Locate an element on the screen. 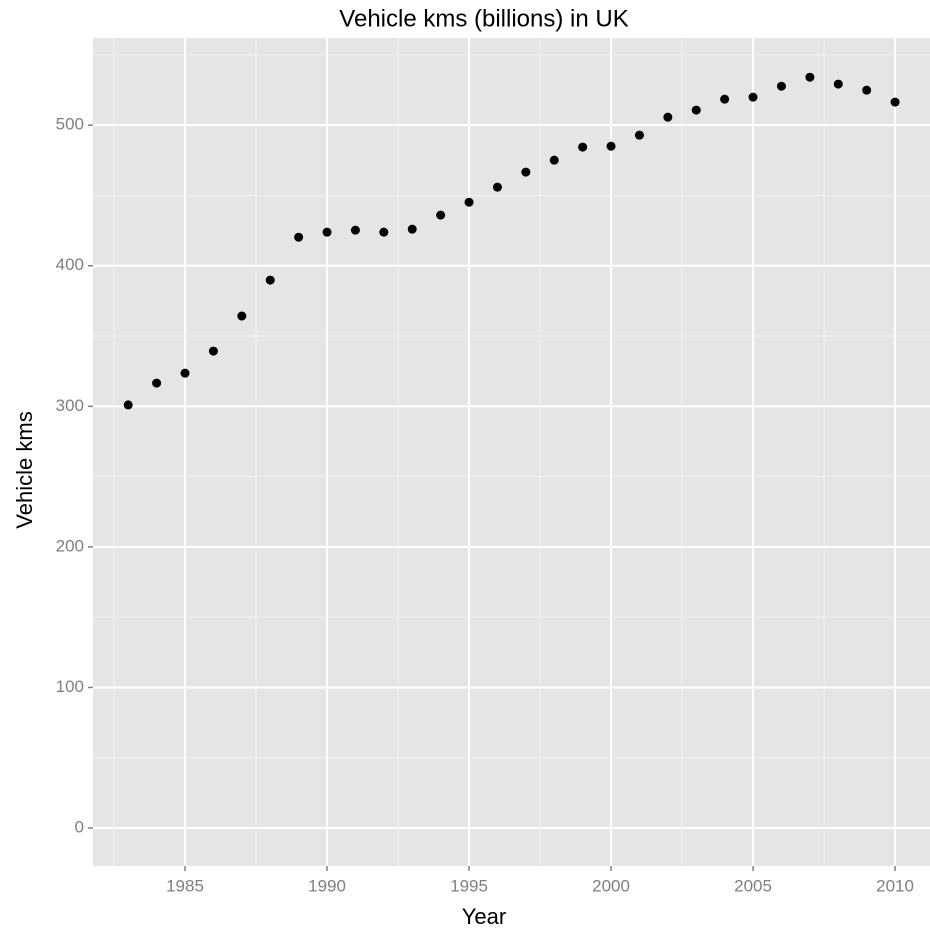  y-tick-label: 0 is located at coordinates (79, 827).